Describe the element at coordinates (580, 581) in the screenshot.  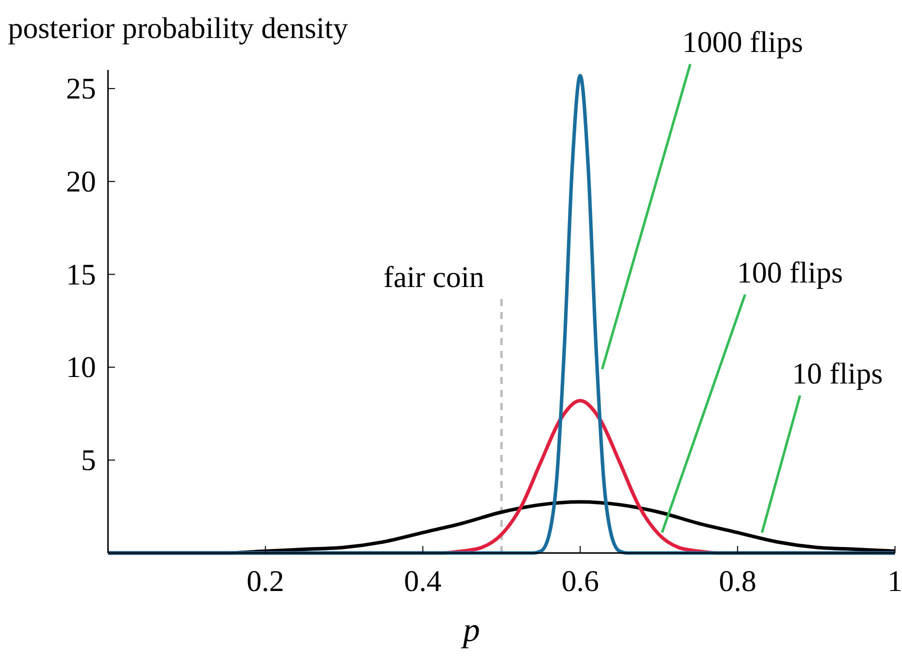
I see `x-tick-label: 0.6` at that location.